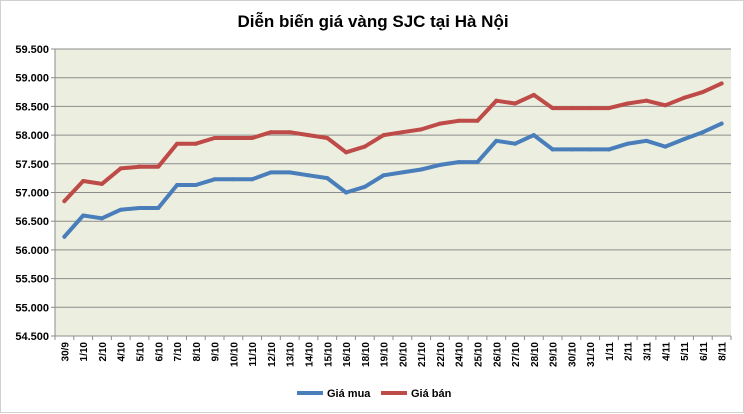 The height and width of the screenshot is (414, 744). I want to click on y-tick-label: 59.000, so click(32, 79).